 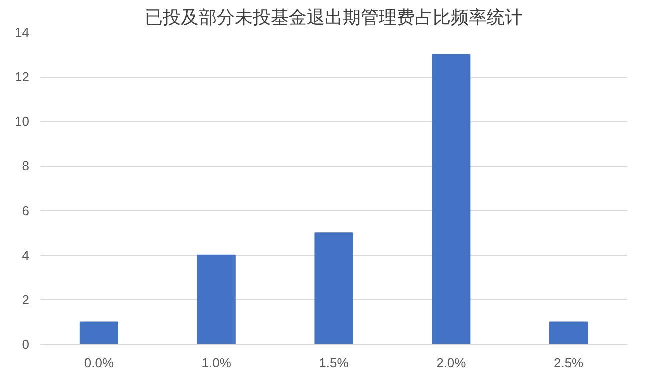 What do you see at coordinates (569, 363) in the screenshot?
I see `x-tick-label: 2.5%` at bounding box center [569, 363].